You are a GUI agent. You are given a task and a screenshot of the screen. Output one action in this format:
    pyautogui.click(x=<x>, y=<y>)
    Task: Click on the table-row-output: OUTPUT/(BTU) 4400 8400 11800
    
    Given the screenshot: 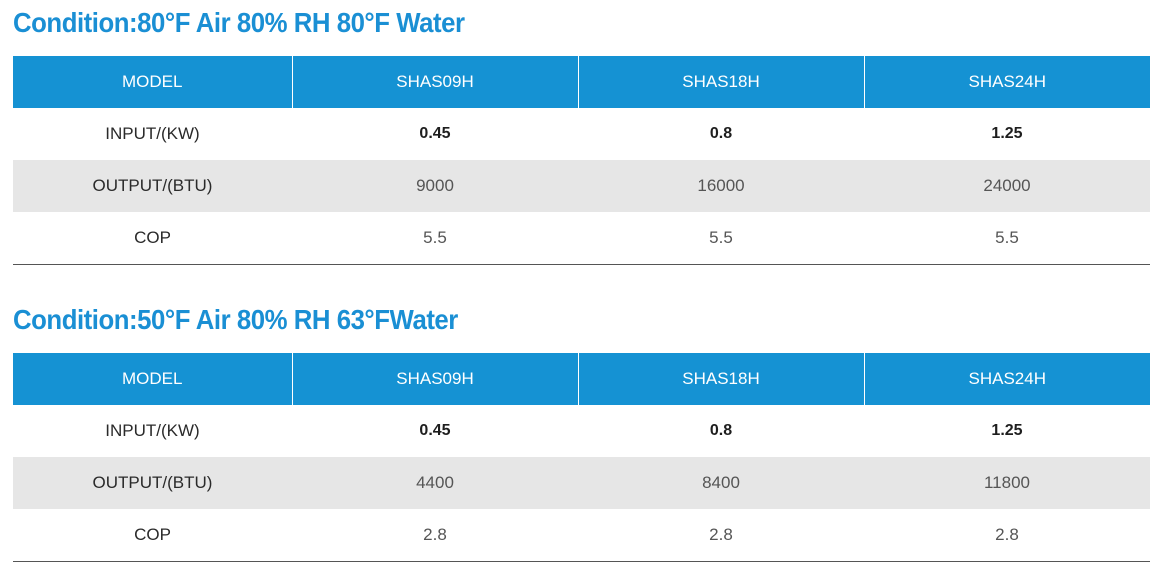 What is the action you would take?
    pyautogui.click(x=581, y=483)
    